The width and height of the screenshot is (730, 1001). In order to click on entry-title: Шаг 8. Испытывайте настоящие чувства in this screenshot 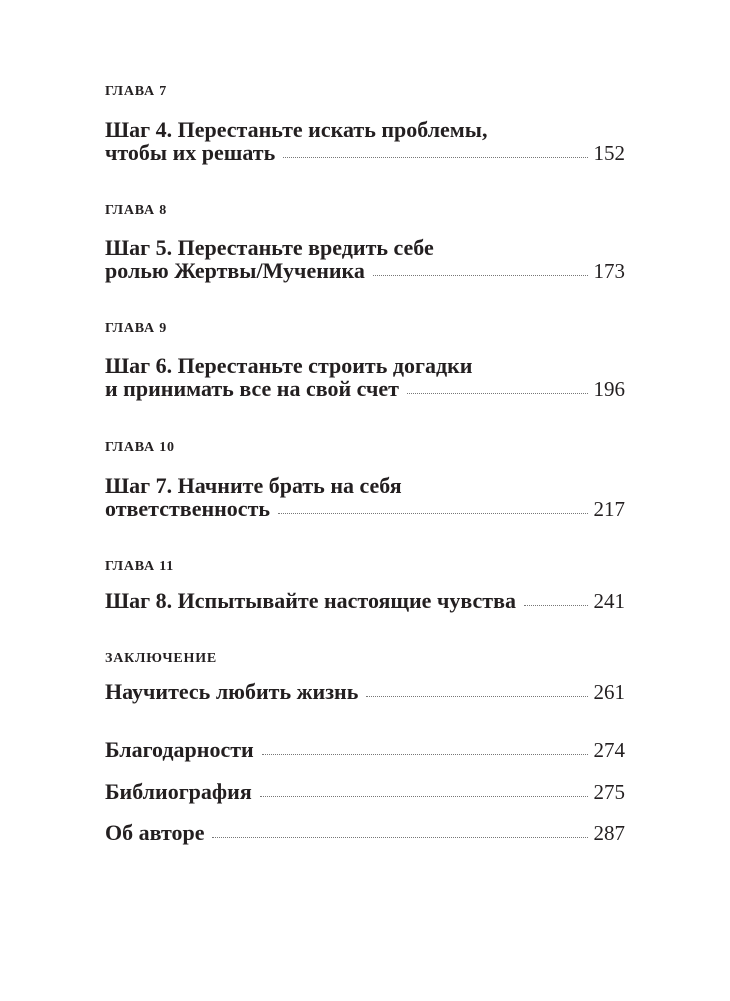, I will do `click(310, 600)`.